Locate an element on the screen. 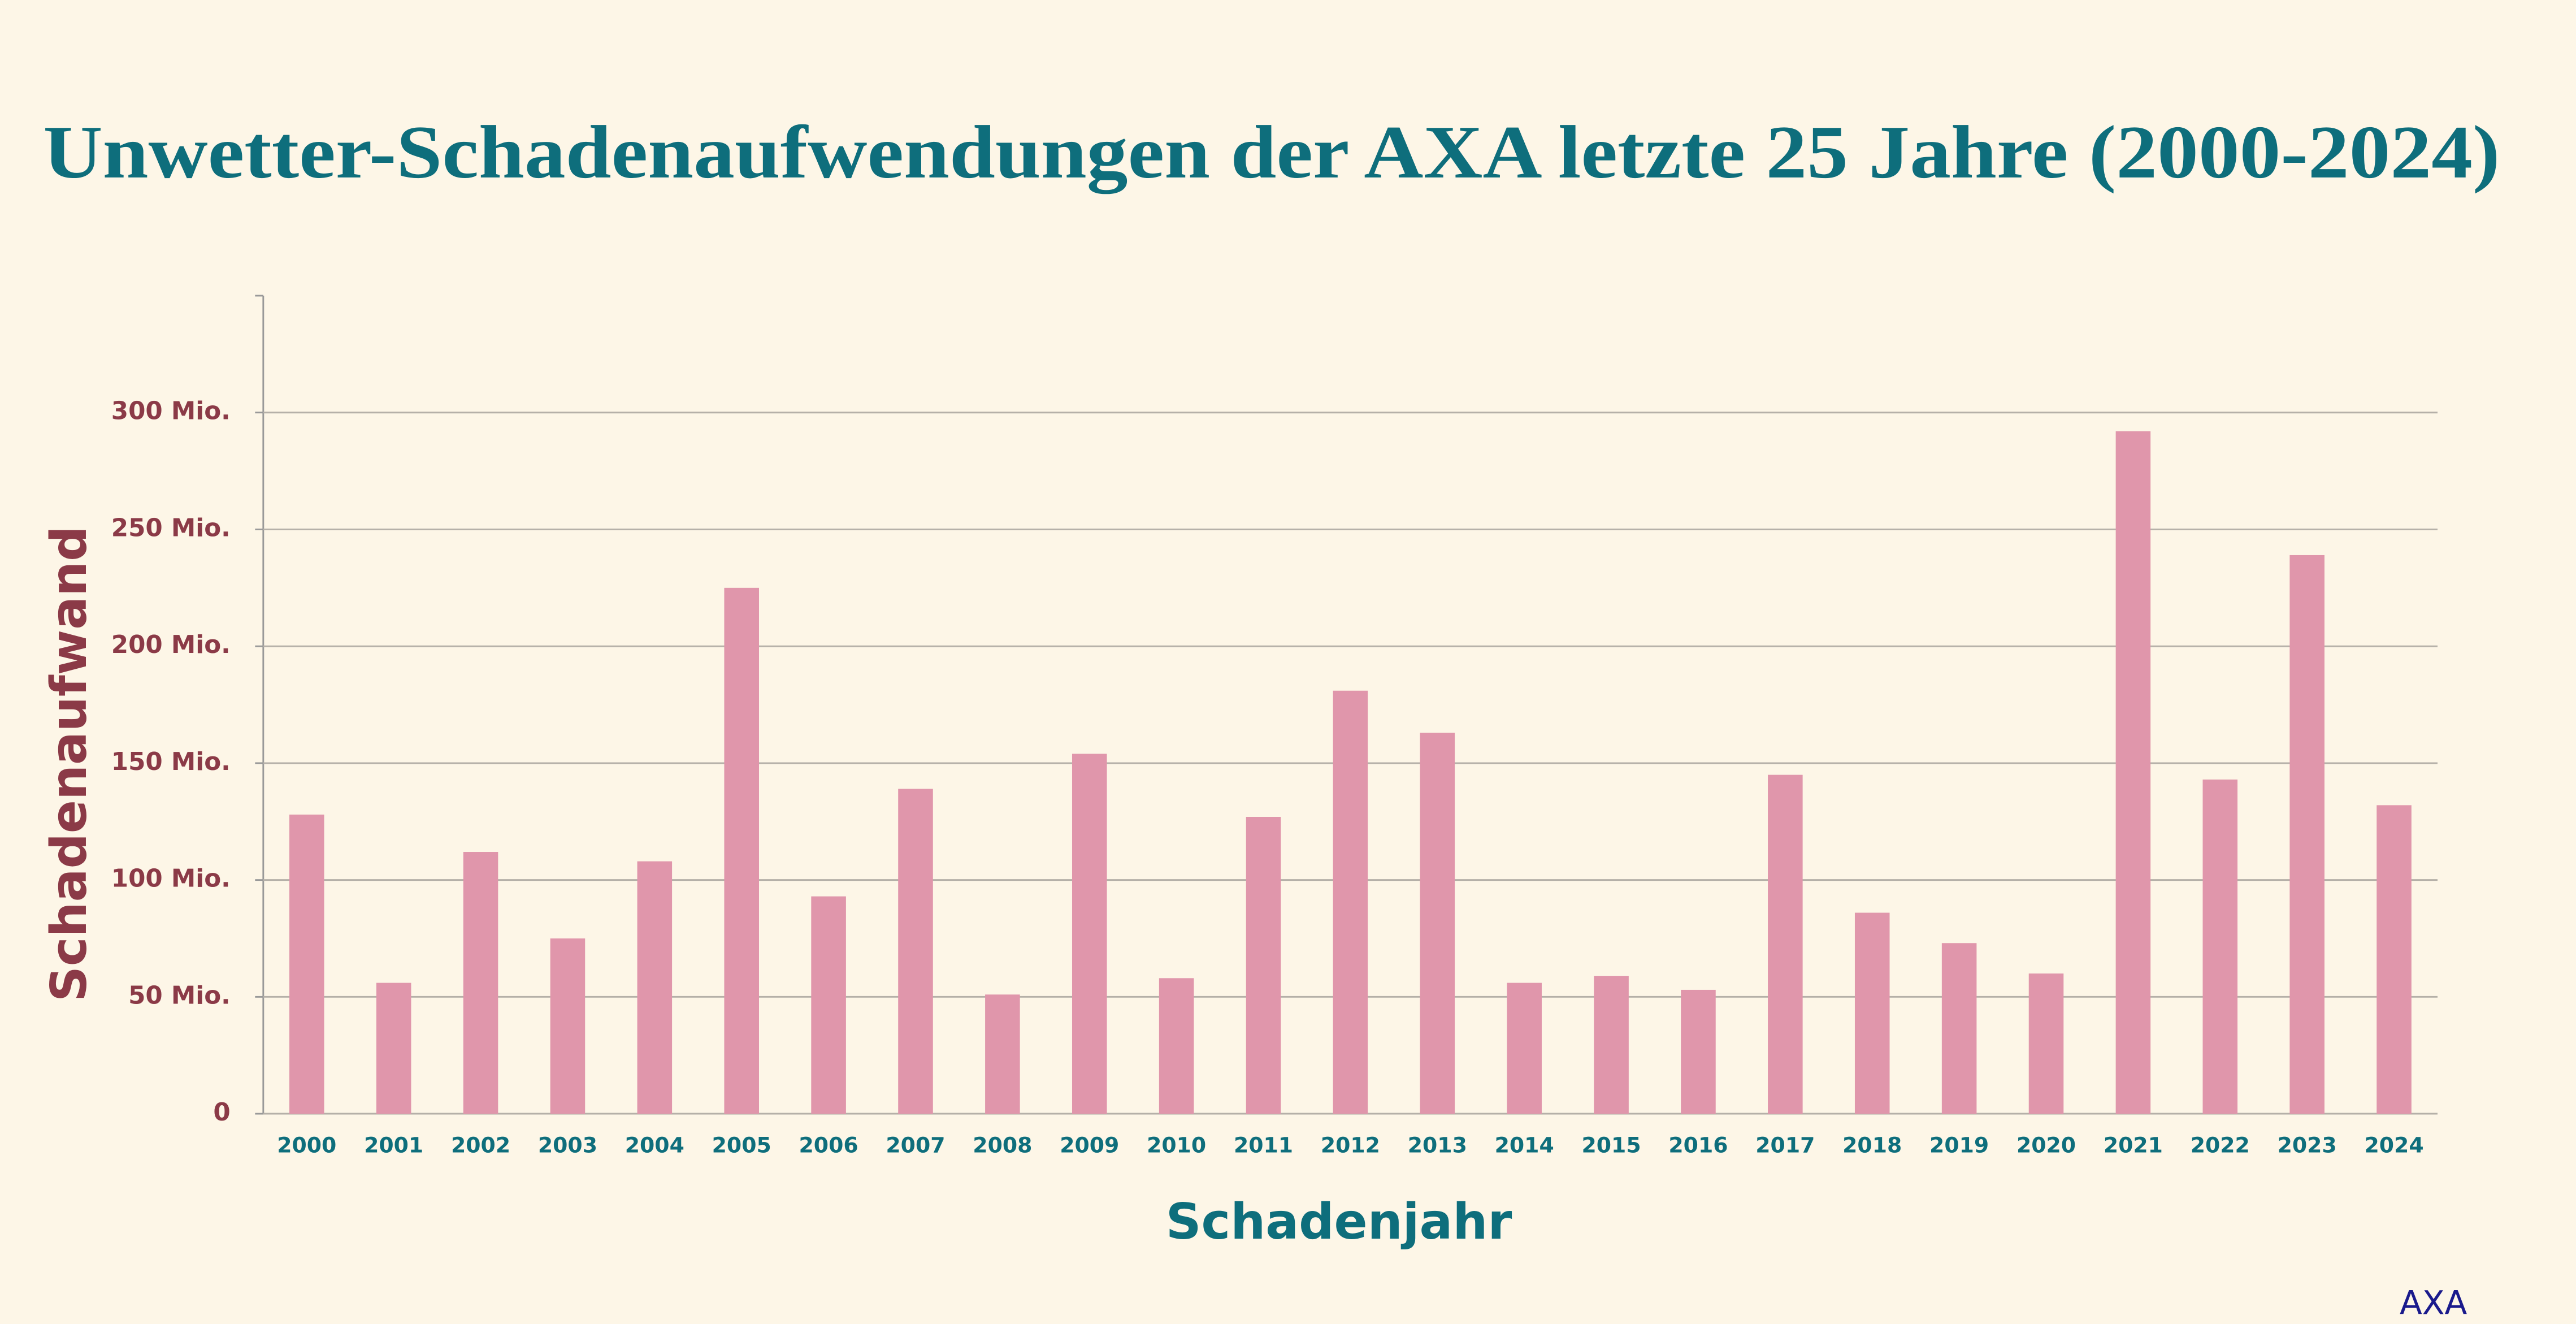 Image resolution: width=2576 pixels, height=1324 pixels. x-tick-label: 2015 is located at coordinates (1611, 1146).